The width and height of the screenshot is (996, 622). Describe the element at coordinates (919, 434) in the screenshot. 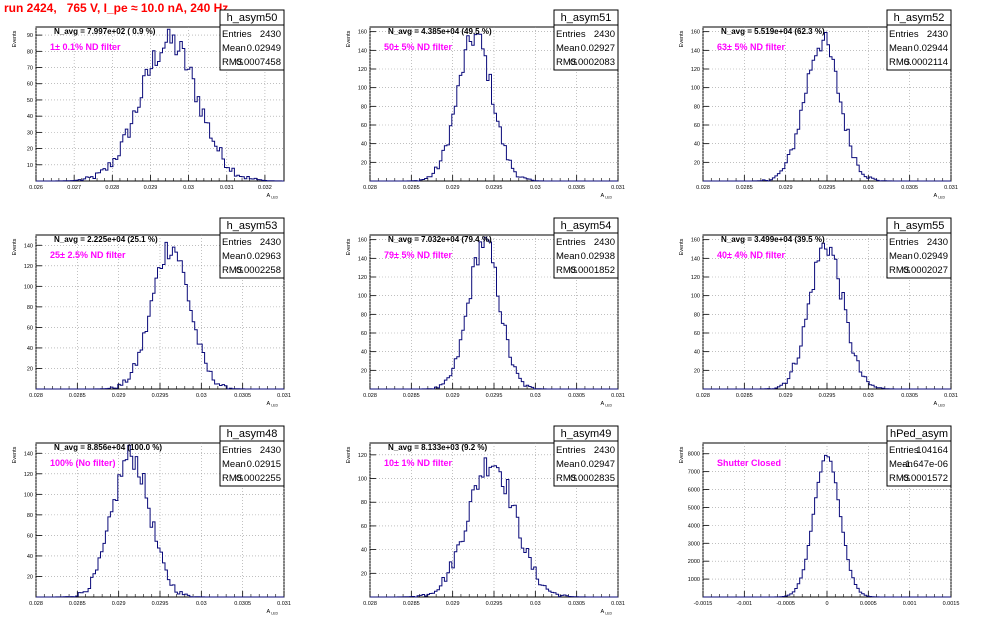

I see `stats-title: hPed_asym` at that location.